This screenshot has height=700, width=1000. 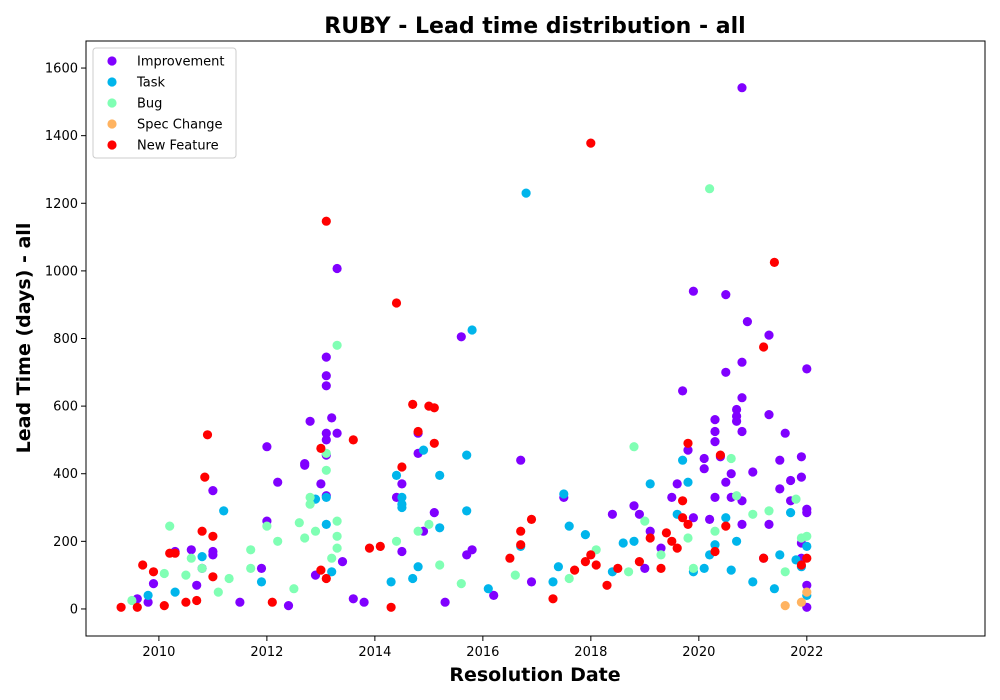 I want to click on x-tick-label: 2018, so click(x=590, y=652).